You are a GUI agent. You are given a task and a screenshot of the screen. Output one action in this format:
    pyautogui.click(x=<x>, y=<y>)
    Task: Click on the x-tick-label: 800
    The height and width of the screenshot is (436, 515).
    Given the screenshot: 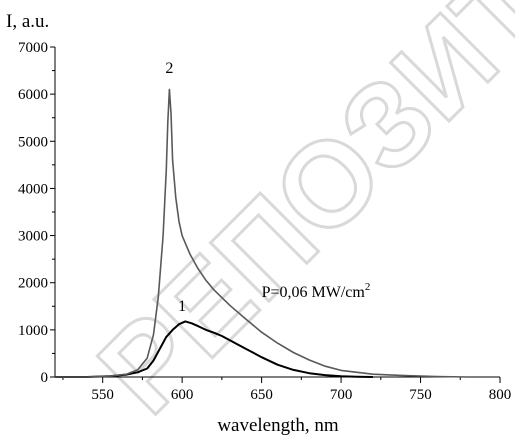 What is the action you would take?
    pyautogui.click(x=500, y=395)
    